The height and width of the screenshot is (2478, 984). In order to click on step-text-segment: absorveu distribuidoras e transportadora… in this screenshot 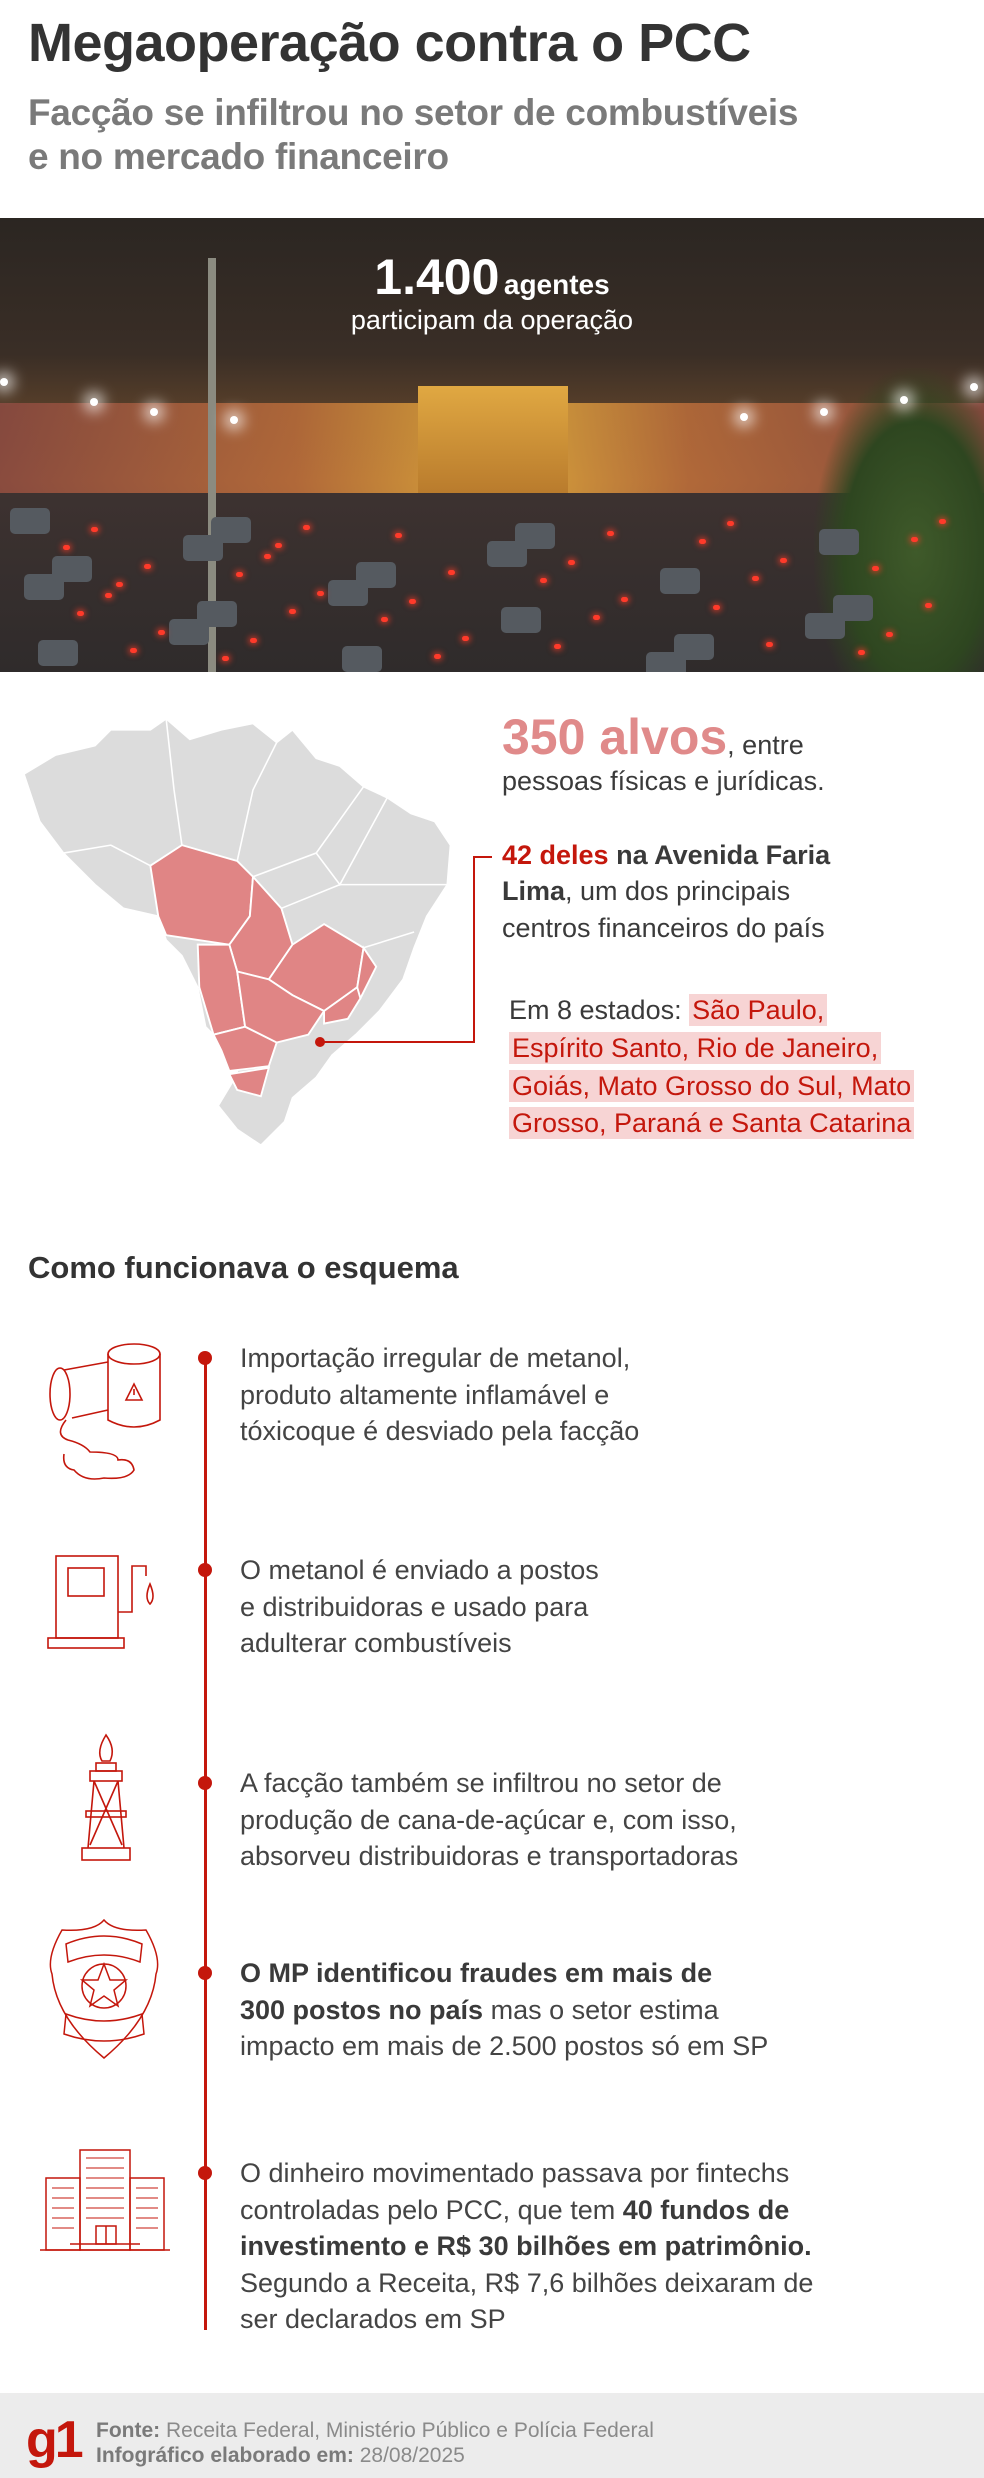, I will do `click(489, 1856)`.